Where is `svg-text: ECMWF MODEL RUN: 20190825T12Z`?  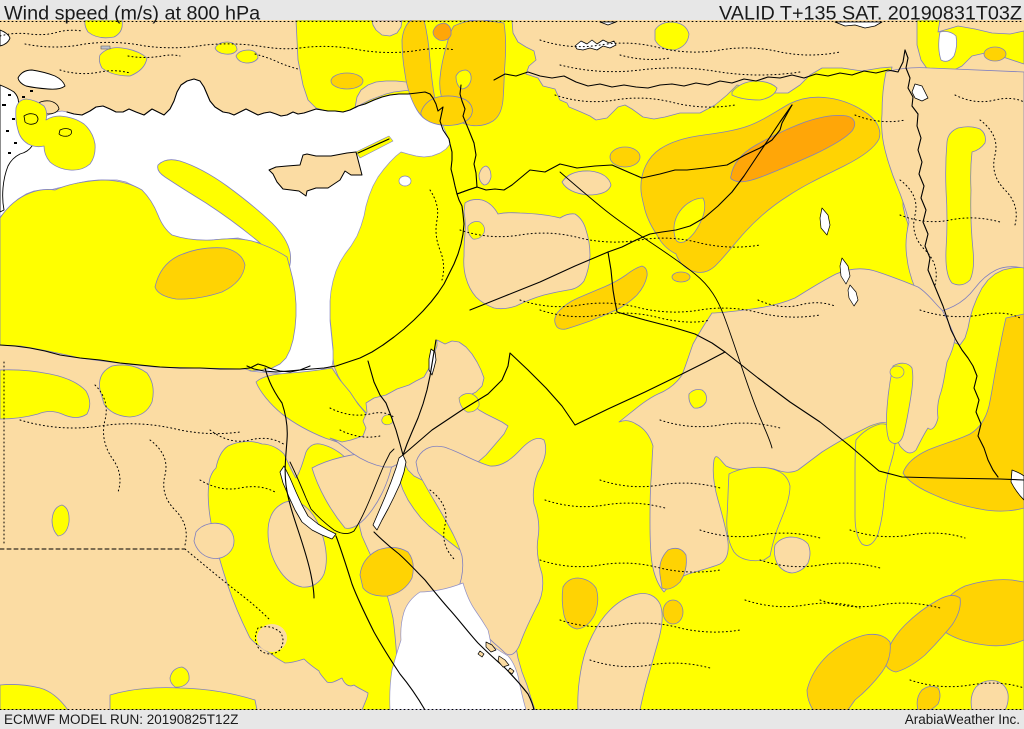 svg-text: ECMWF MODEL RUN: 20190825T12Z is located at coordinates (121, 719).